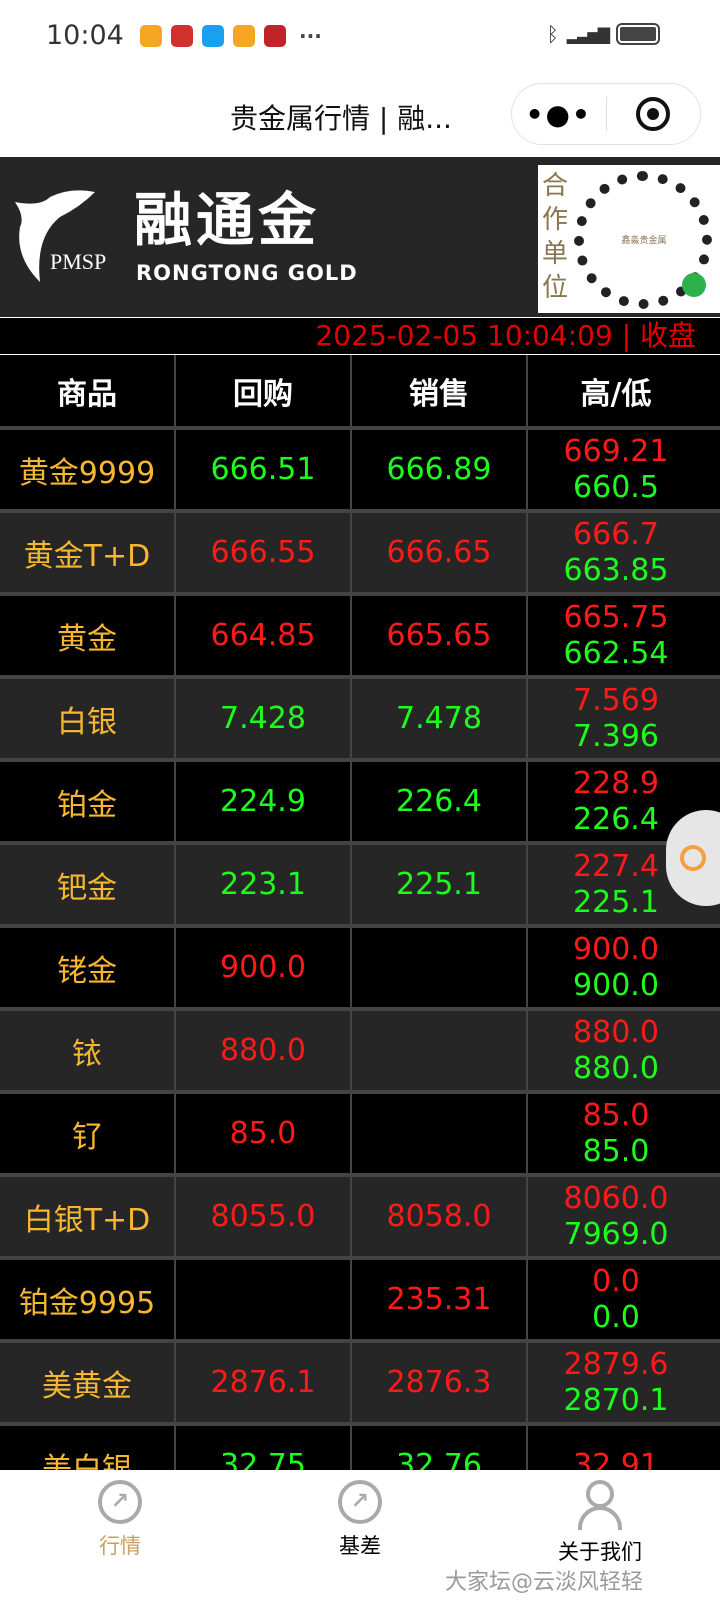 The image size is (720, 1602). Describe the element at coordinates (616, 451) in the screenshot. I see `high-price: 669.21` at that location.